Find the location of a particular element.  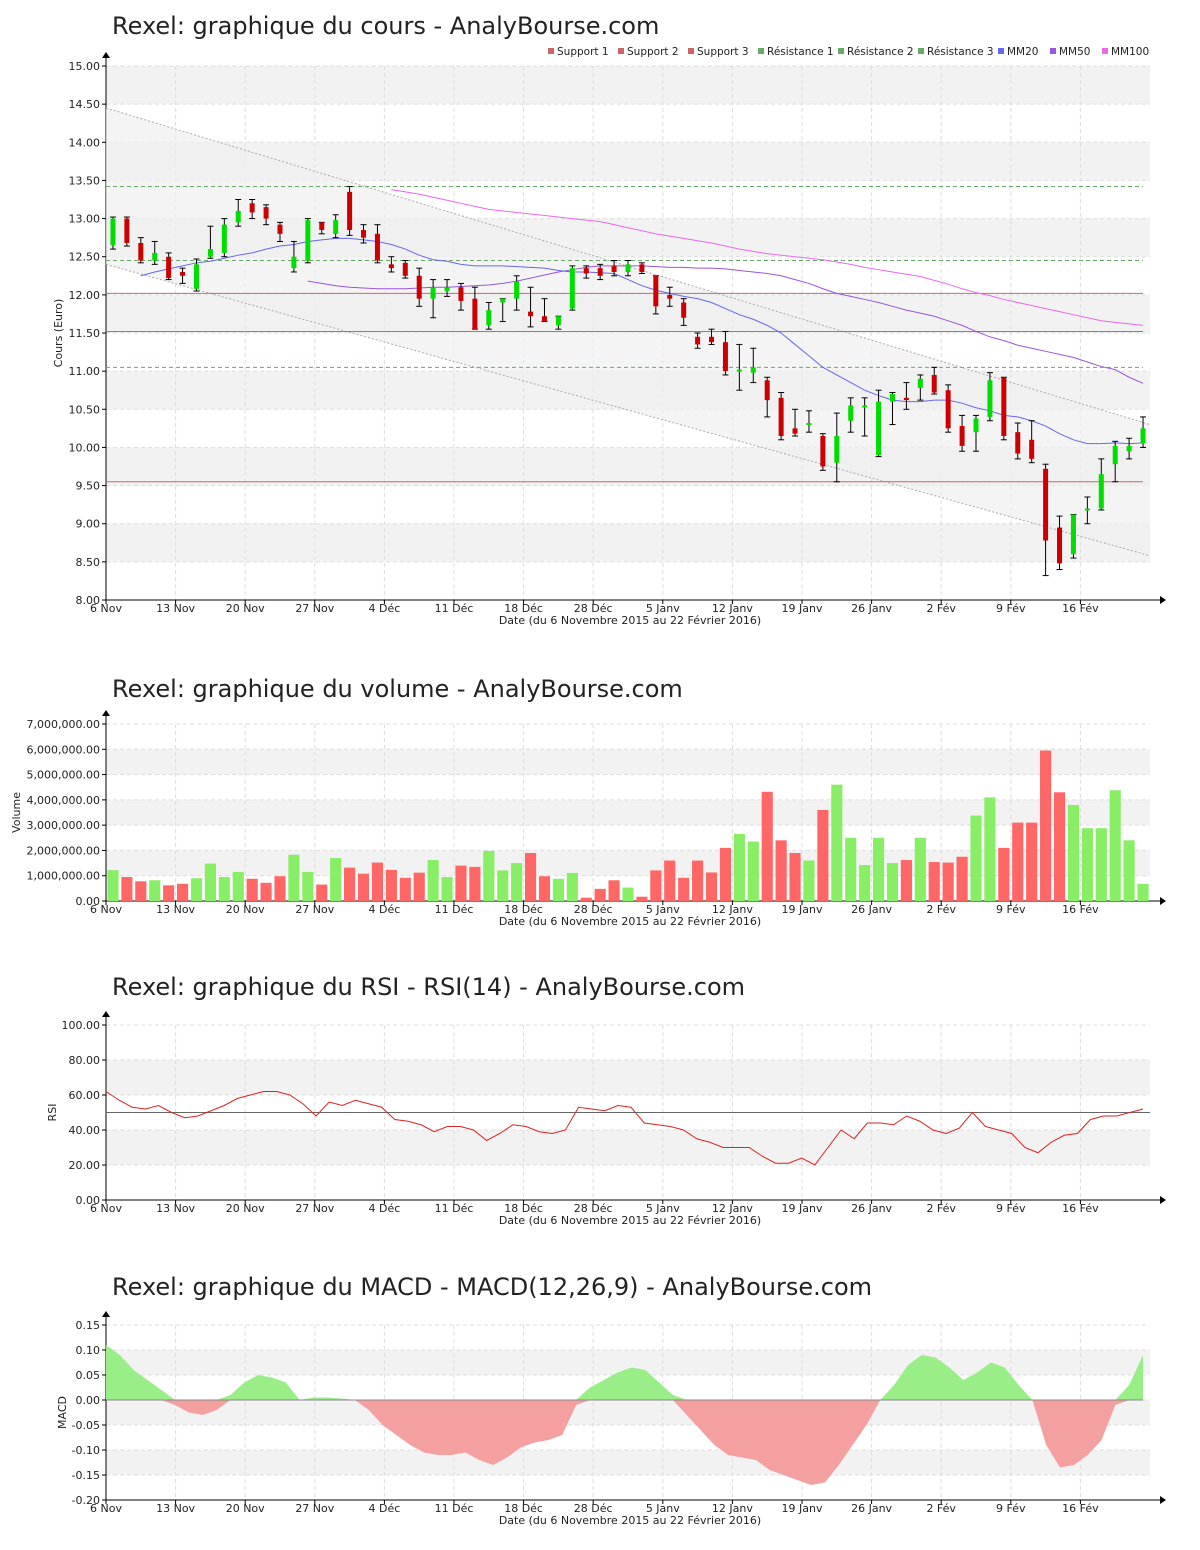

x-tick-label: 26 Janv is located at coordinates (871, 608).